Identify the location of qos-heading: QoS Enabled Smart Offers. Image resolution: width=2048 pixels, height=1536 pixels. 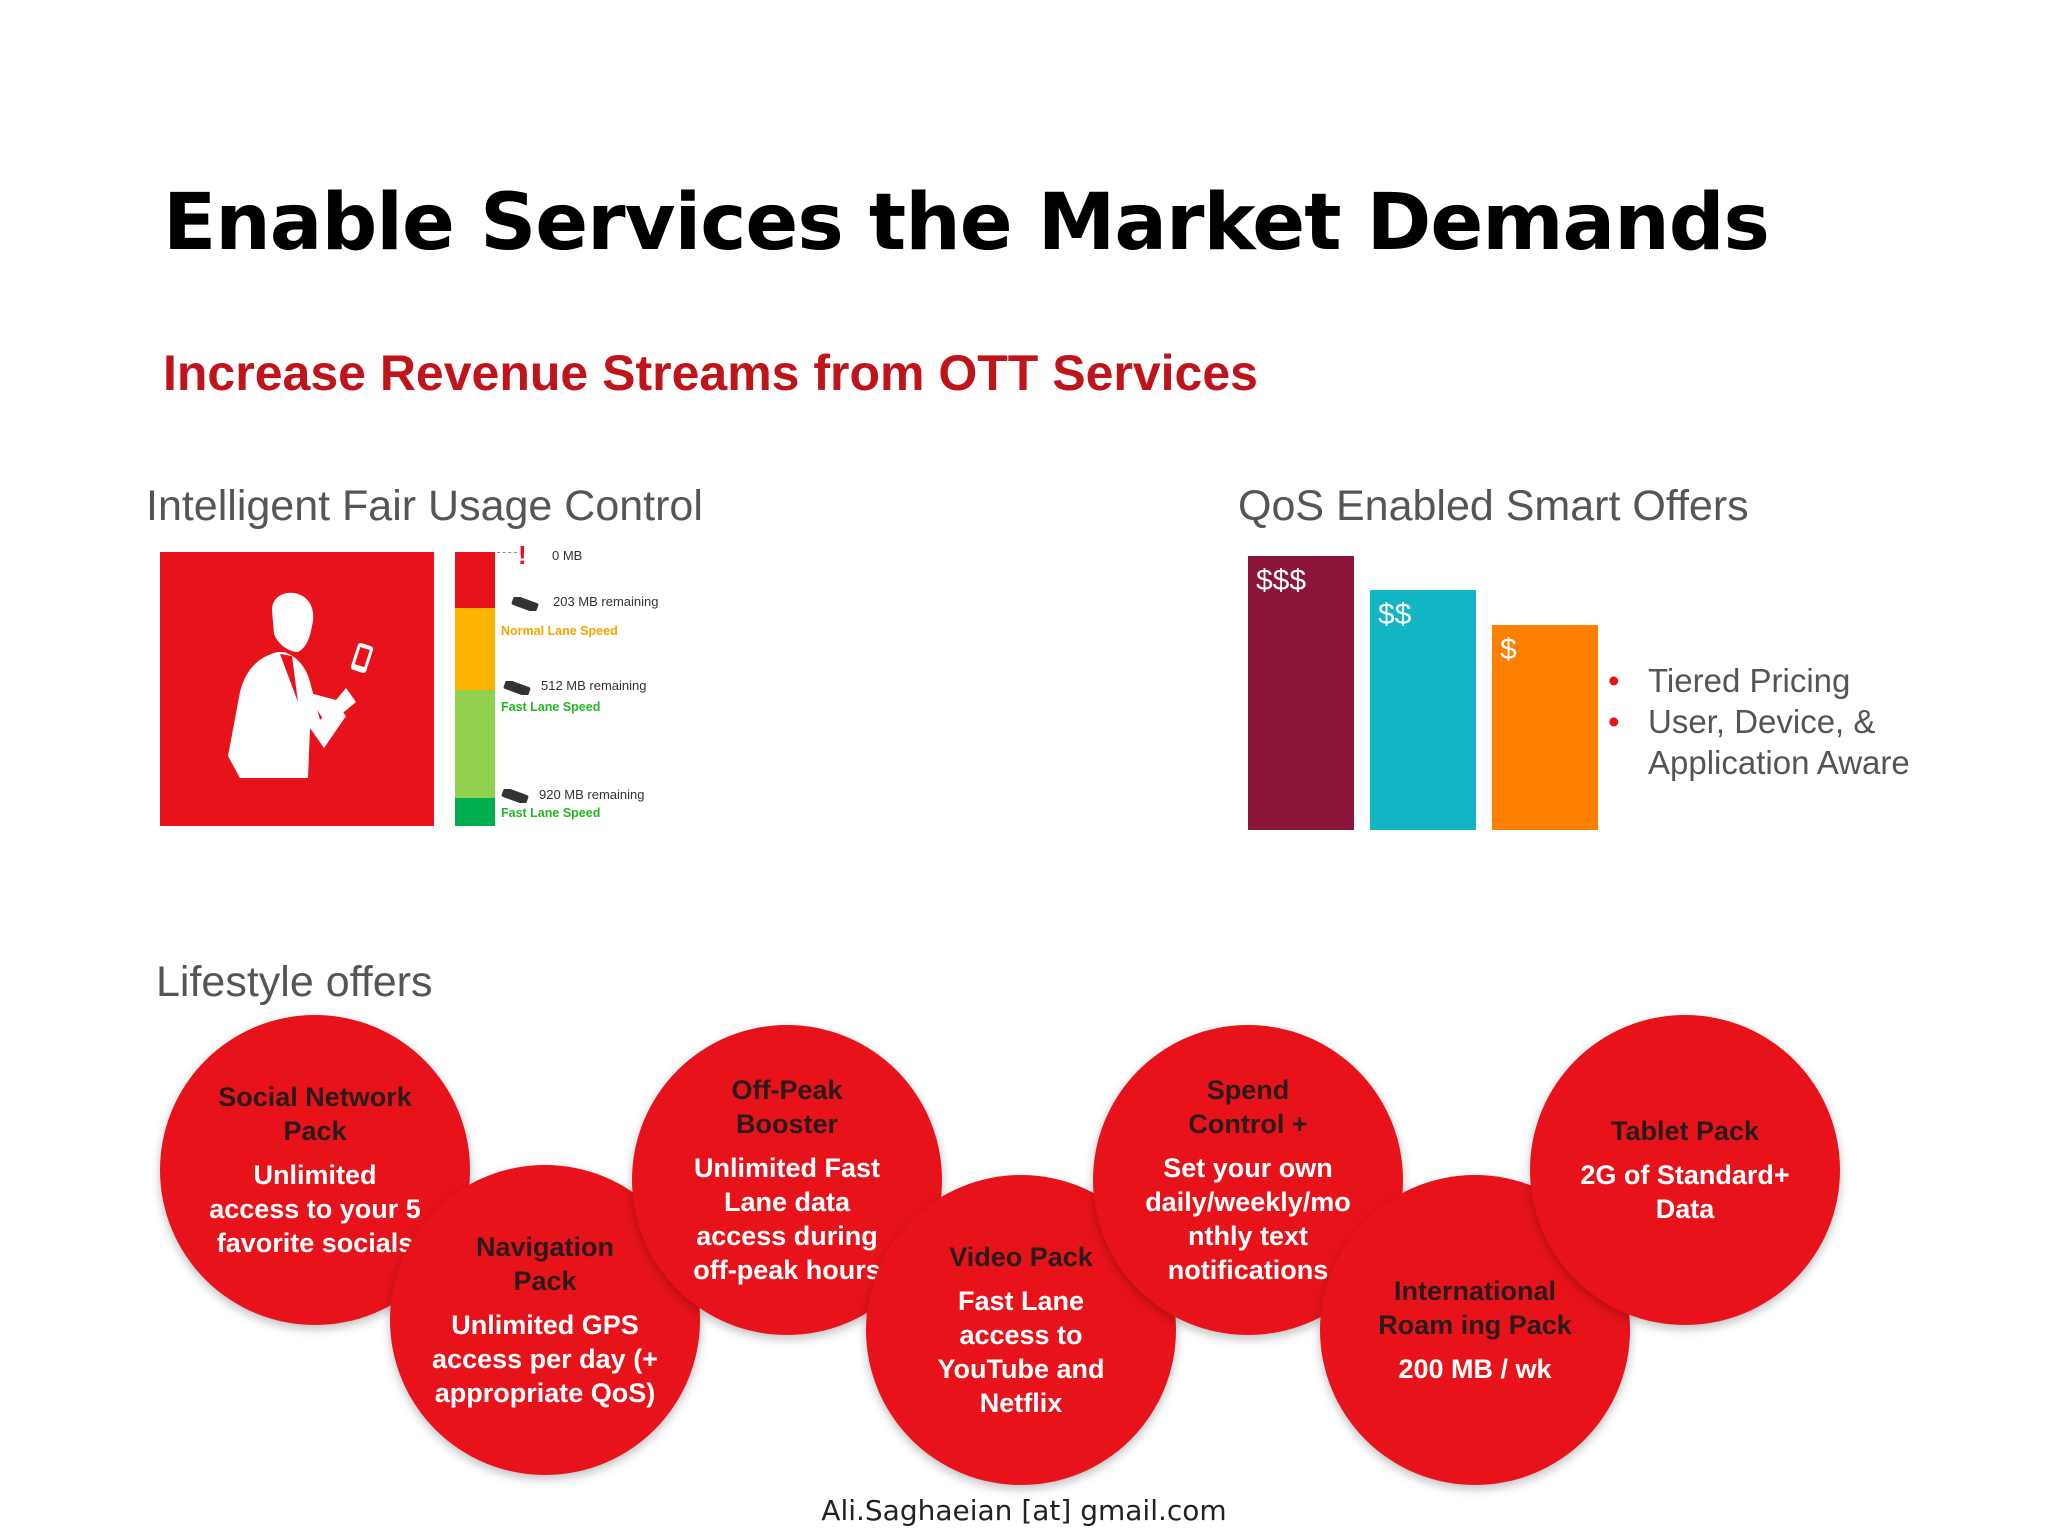
(1493, 506).